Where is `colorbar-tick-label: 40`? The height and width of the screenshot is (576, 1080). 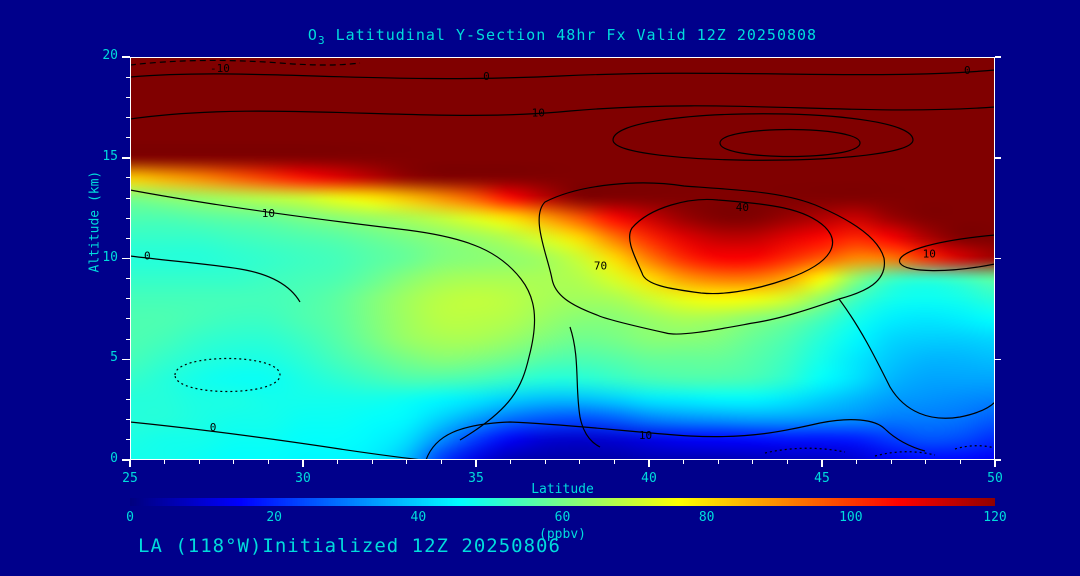
colorbar-tick-label: 40 is located at coordinates (418, 517).